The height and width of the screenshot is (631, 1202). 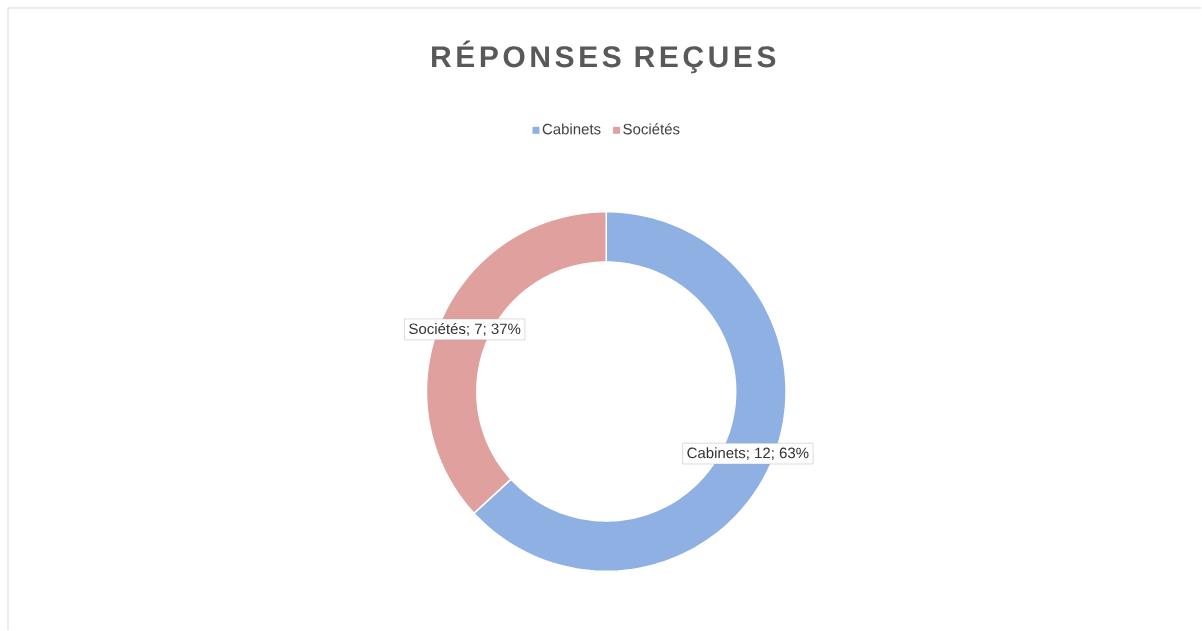 What do you see at coordinates (748, 454) in the screenshot?
I see `data-label: Cabinets; 12; 63%` at bounding box center [748, 454].